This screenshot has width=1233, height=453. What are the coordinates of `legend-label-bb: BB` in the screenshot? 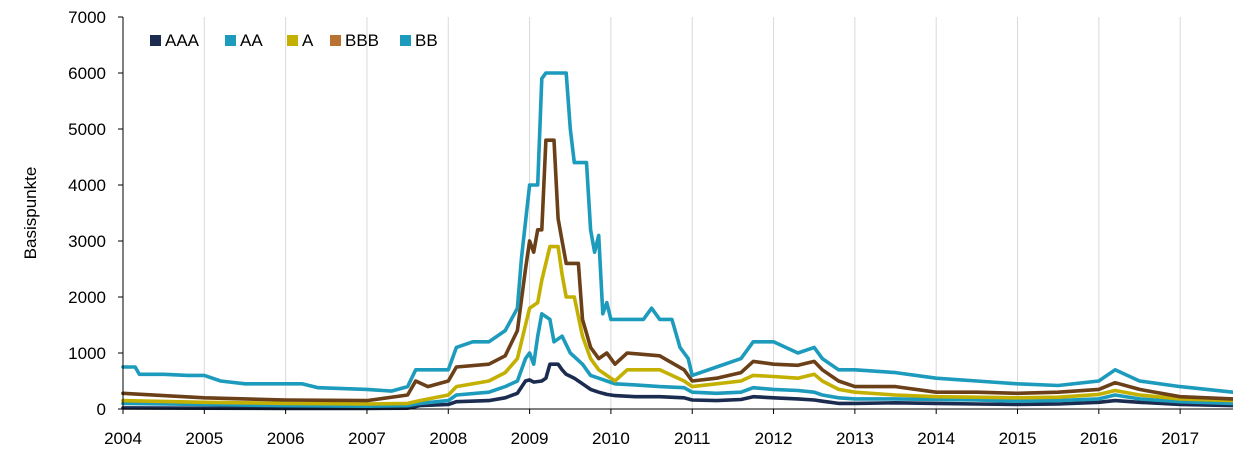 It's located at (426, 40).